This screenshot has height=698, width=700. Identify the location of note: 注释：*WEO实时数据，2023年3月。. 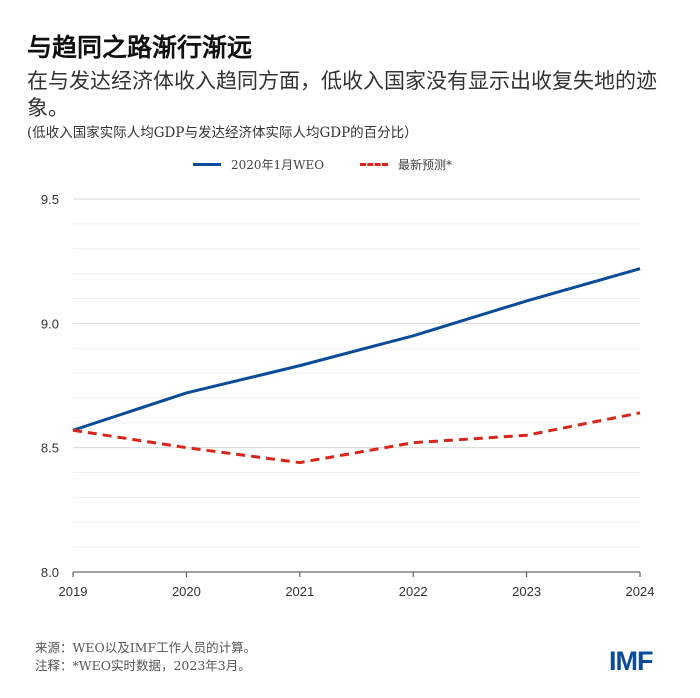
(143, 665).